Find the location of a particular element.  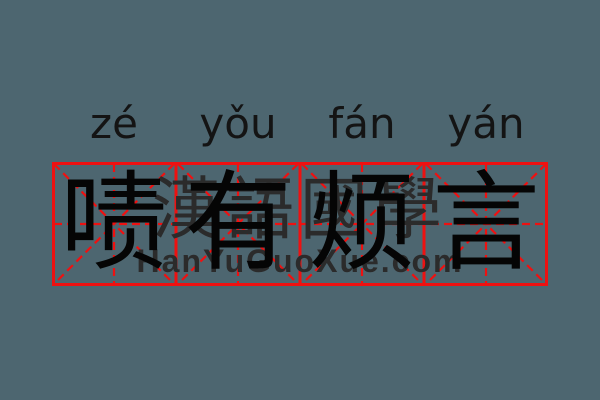

pinyin-syllable-3: fán is located at coordinates (362, 123).